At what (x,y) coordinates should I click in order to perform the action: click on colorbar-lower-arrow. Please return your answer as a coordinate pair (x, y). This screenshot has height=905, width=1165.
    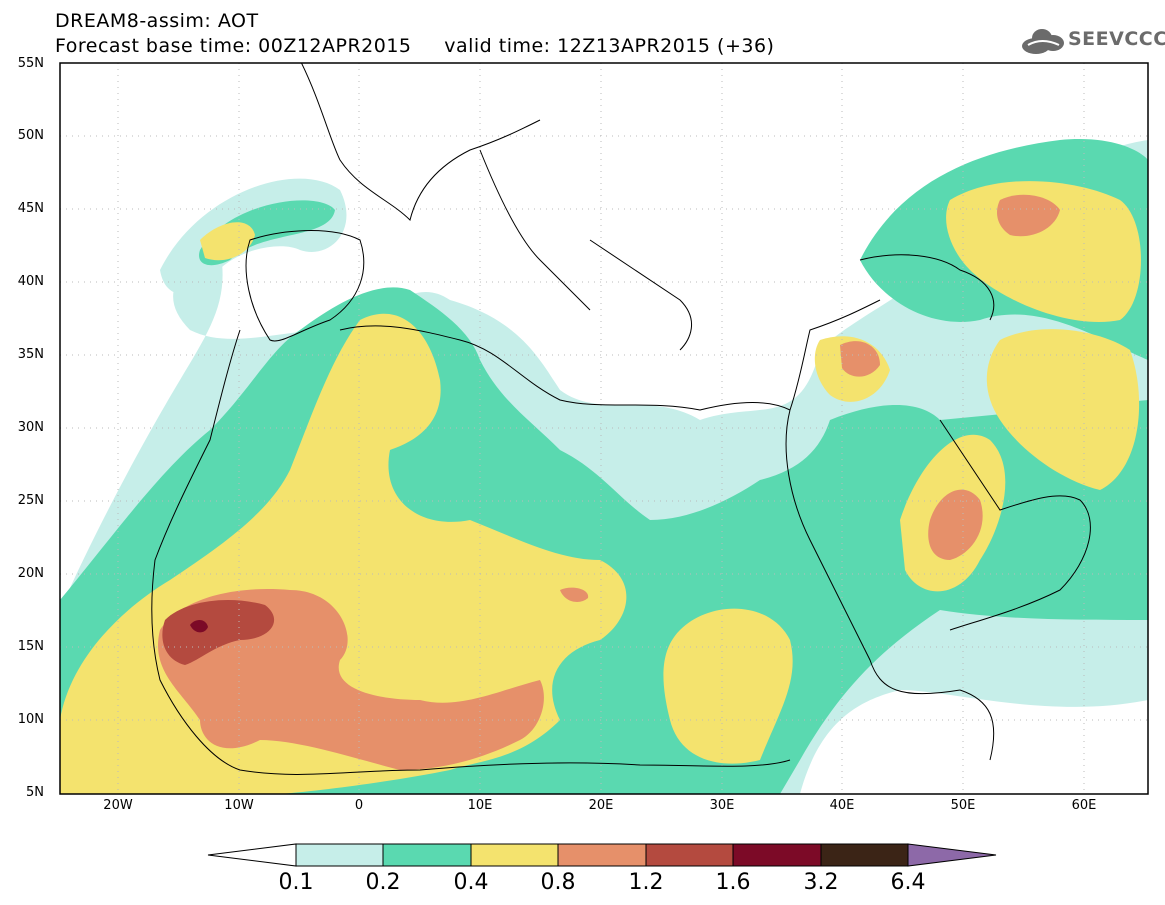
    Looking at the image, I should click on (252, 855).